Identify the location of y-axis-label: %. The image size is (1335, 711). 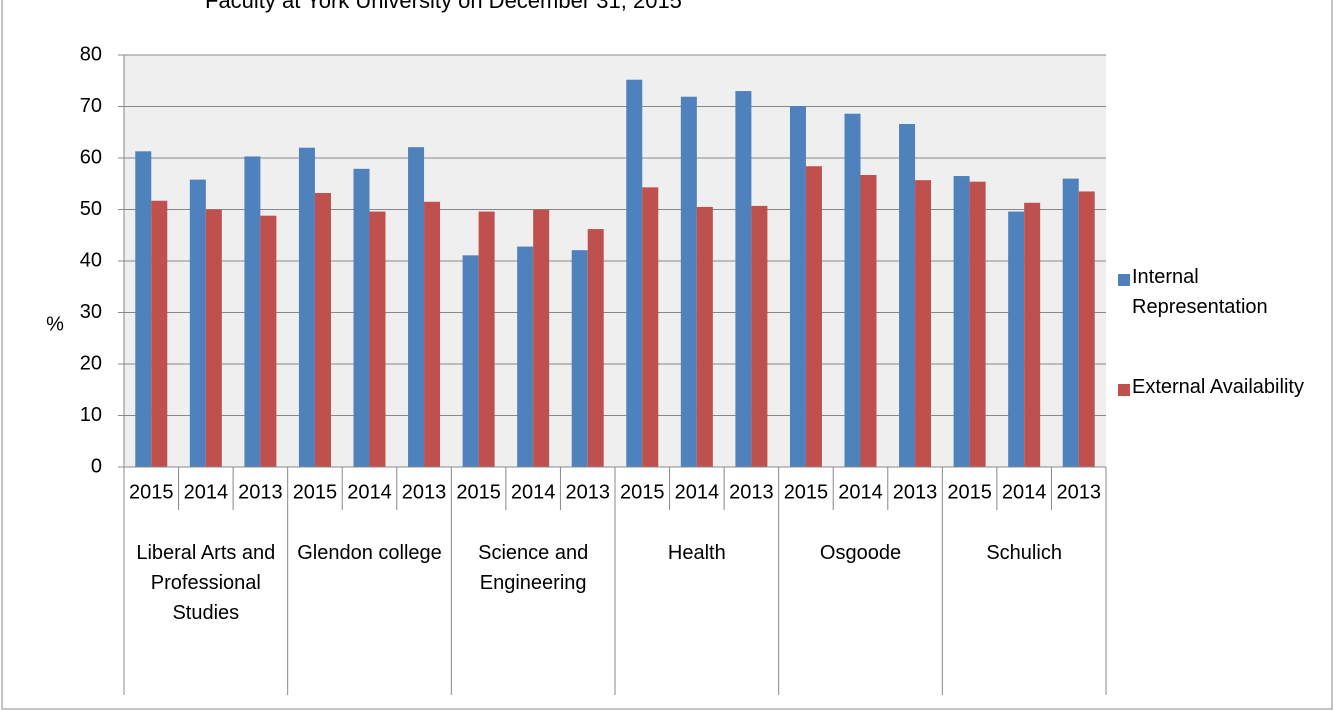
(55, 324).